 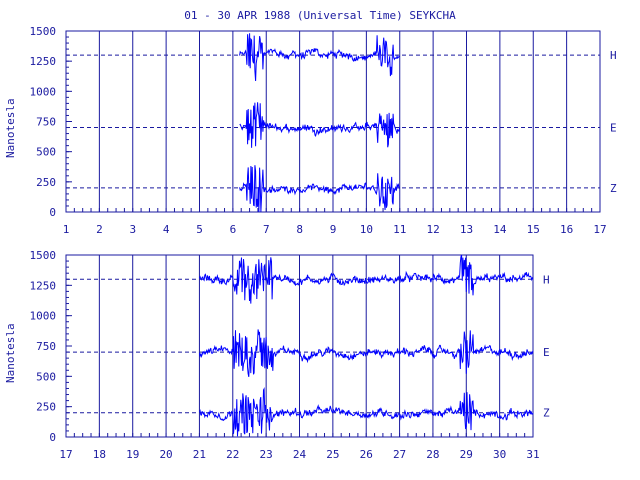 I want to click on x-tick-label: 11, so click(x=399, y=229).